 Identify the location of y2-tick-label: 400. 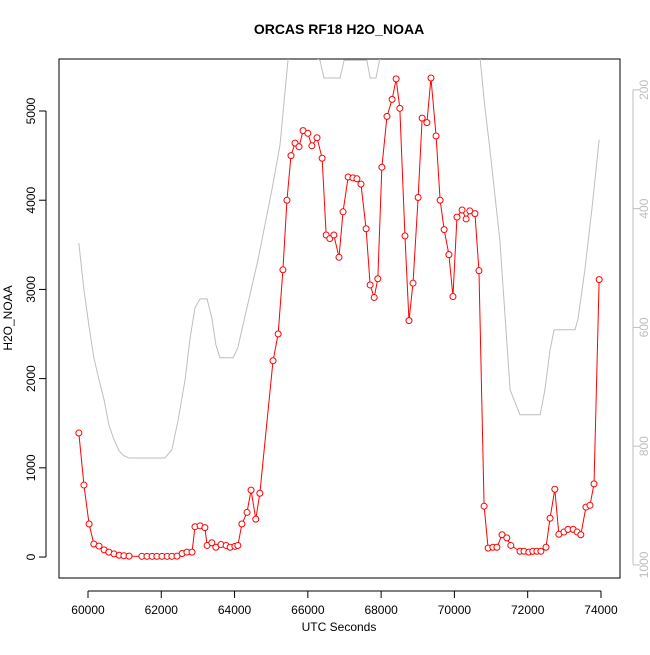
(643, 208).